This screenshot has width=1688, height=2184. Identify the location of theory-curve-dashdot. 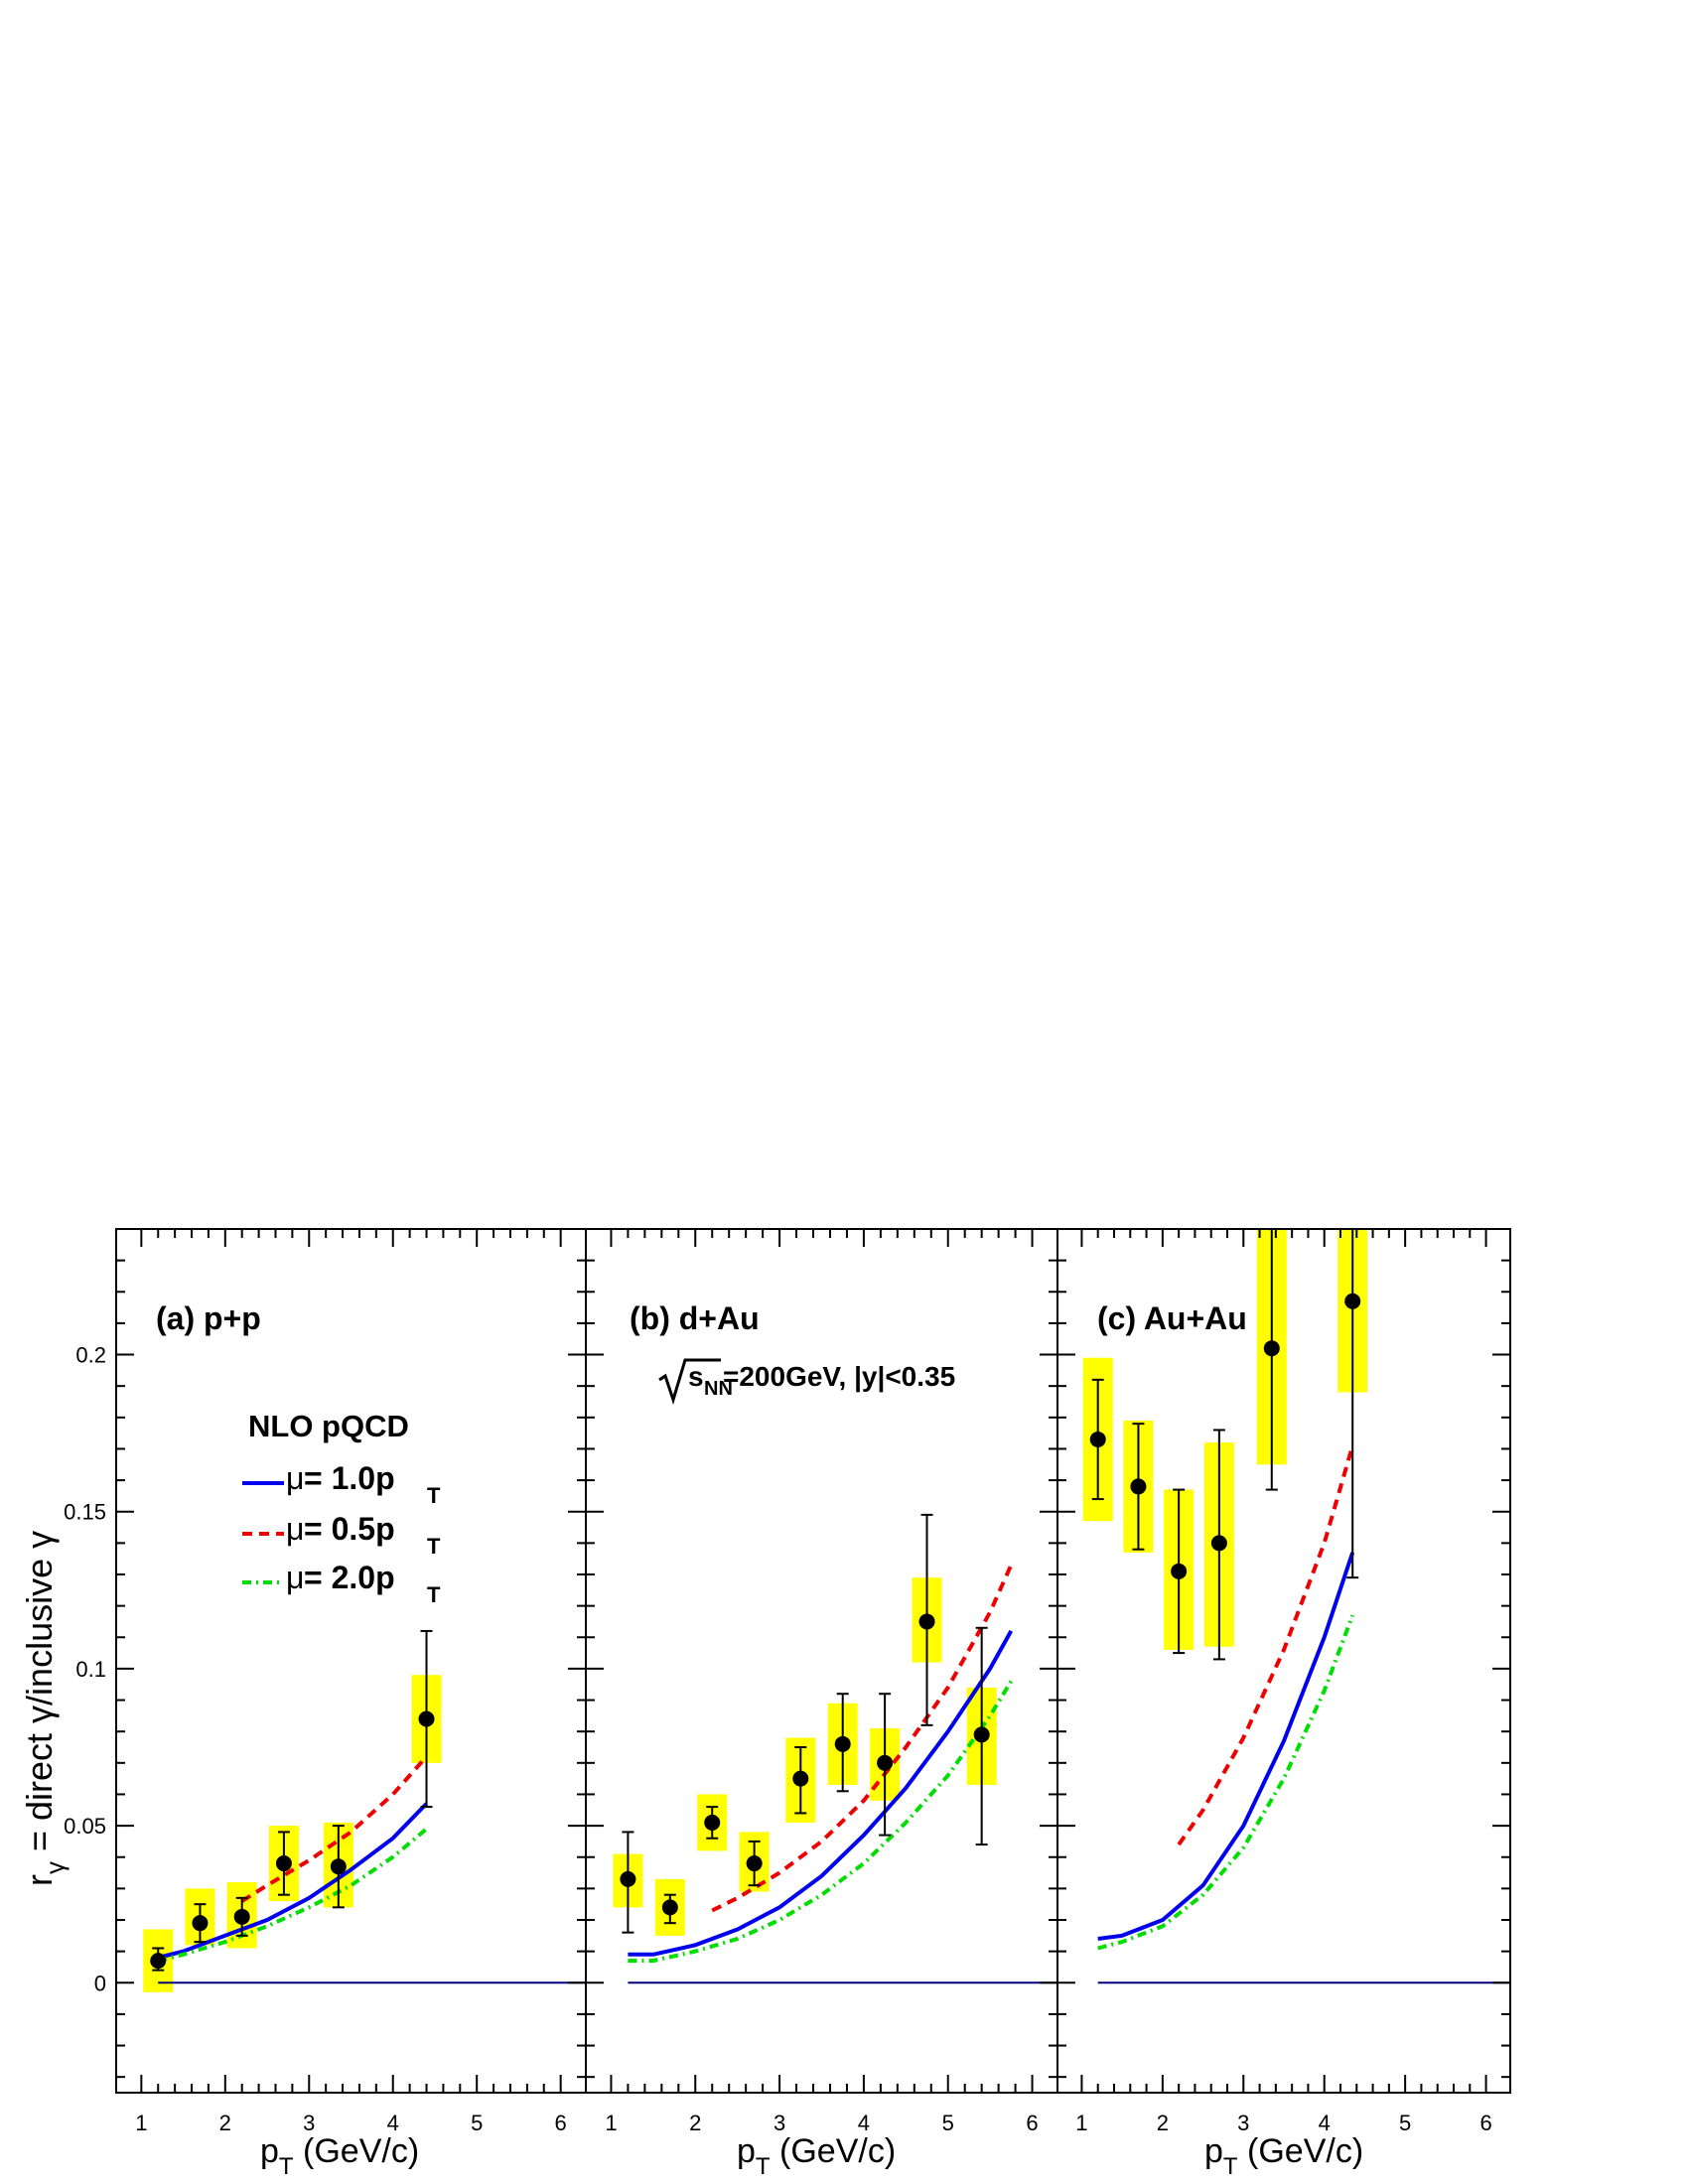
(1226, 1782).